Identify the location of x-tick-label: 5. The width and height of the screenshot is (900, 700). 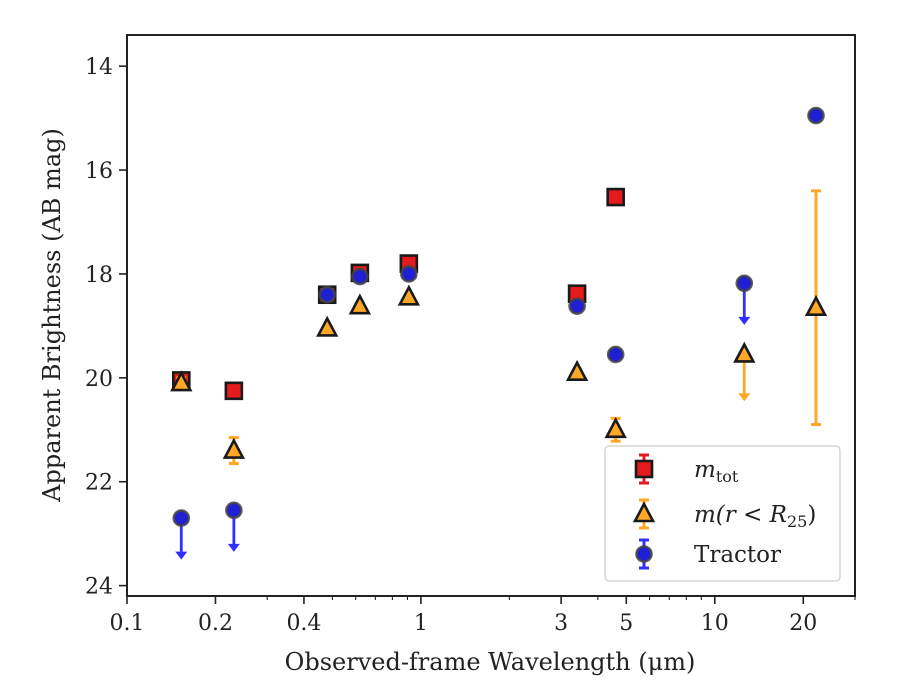
(626, 623).